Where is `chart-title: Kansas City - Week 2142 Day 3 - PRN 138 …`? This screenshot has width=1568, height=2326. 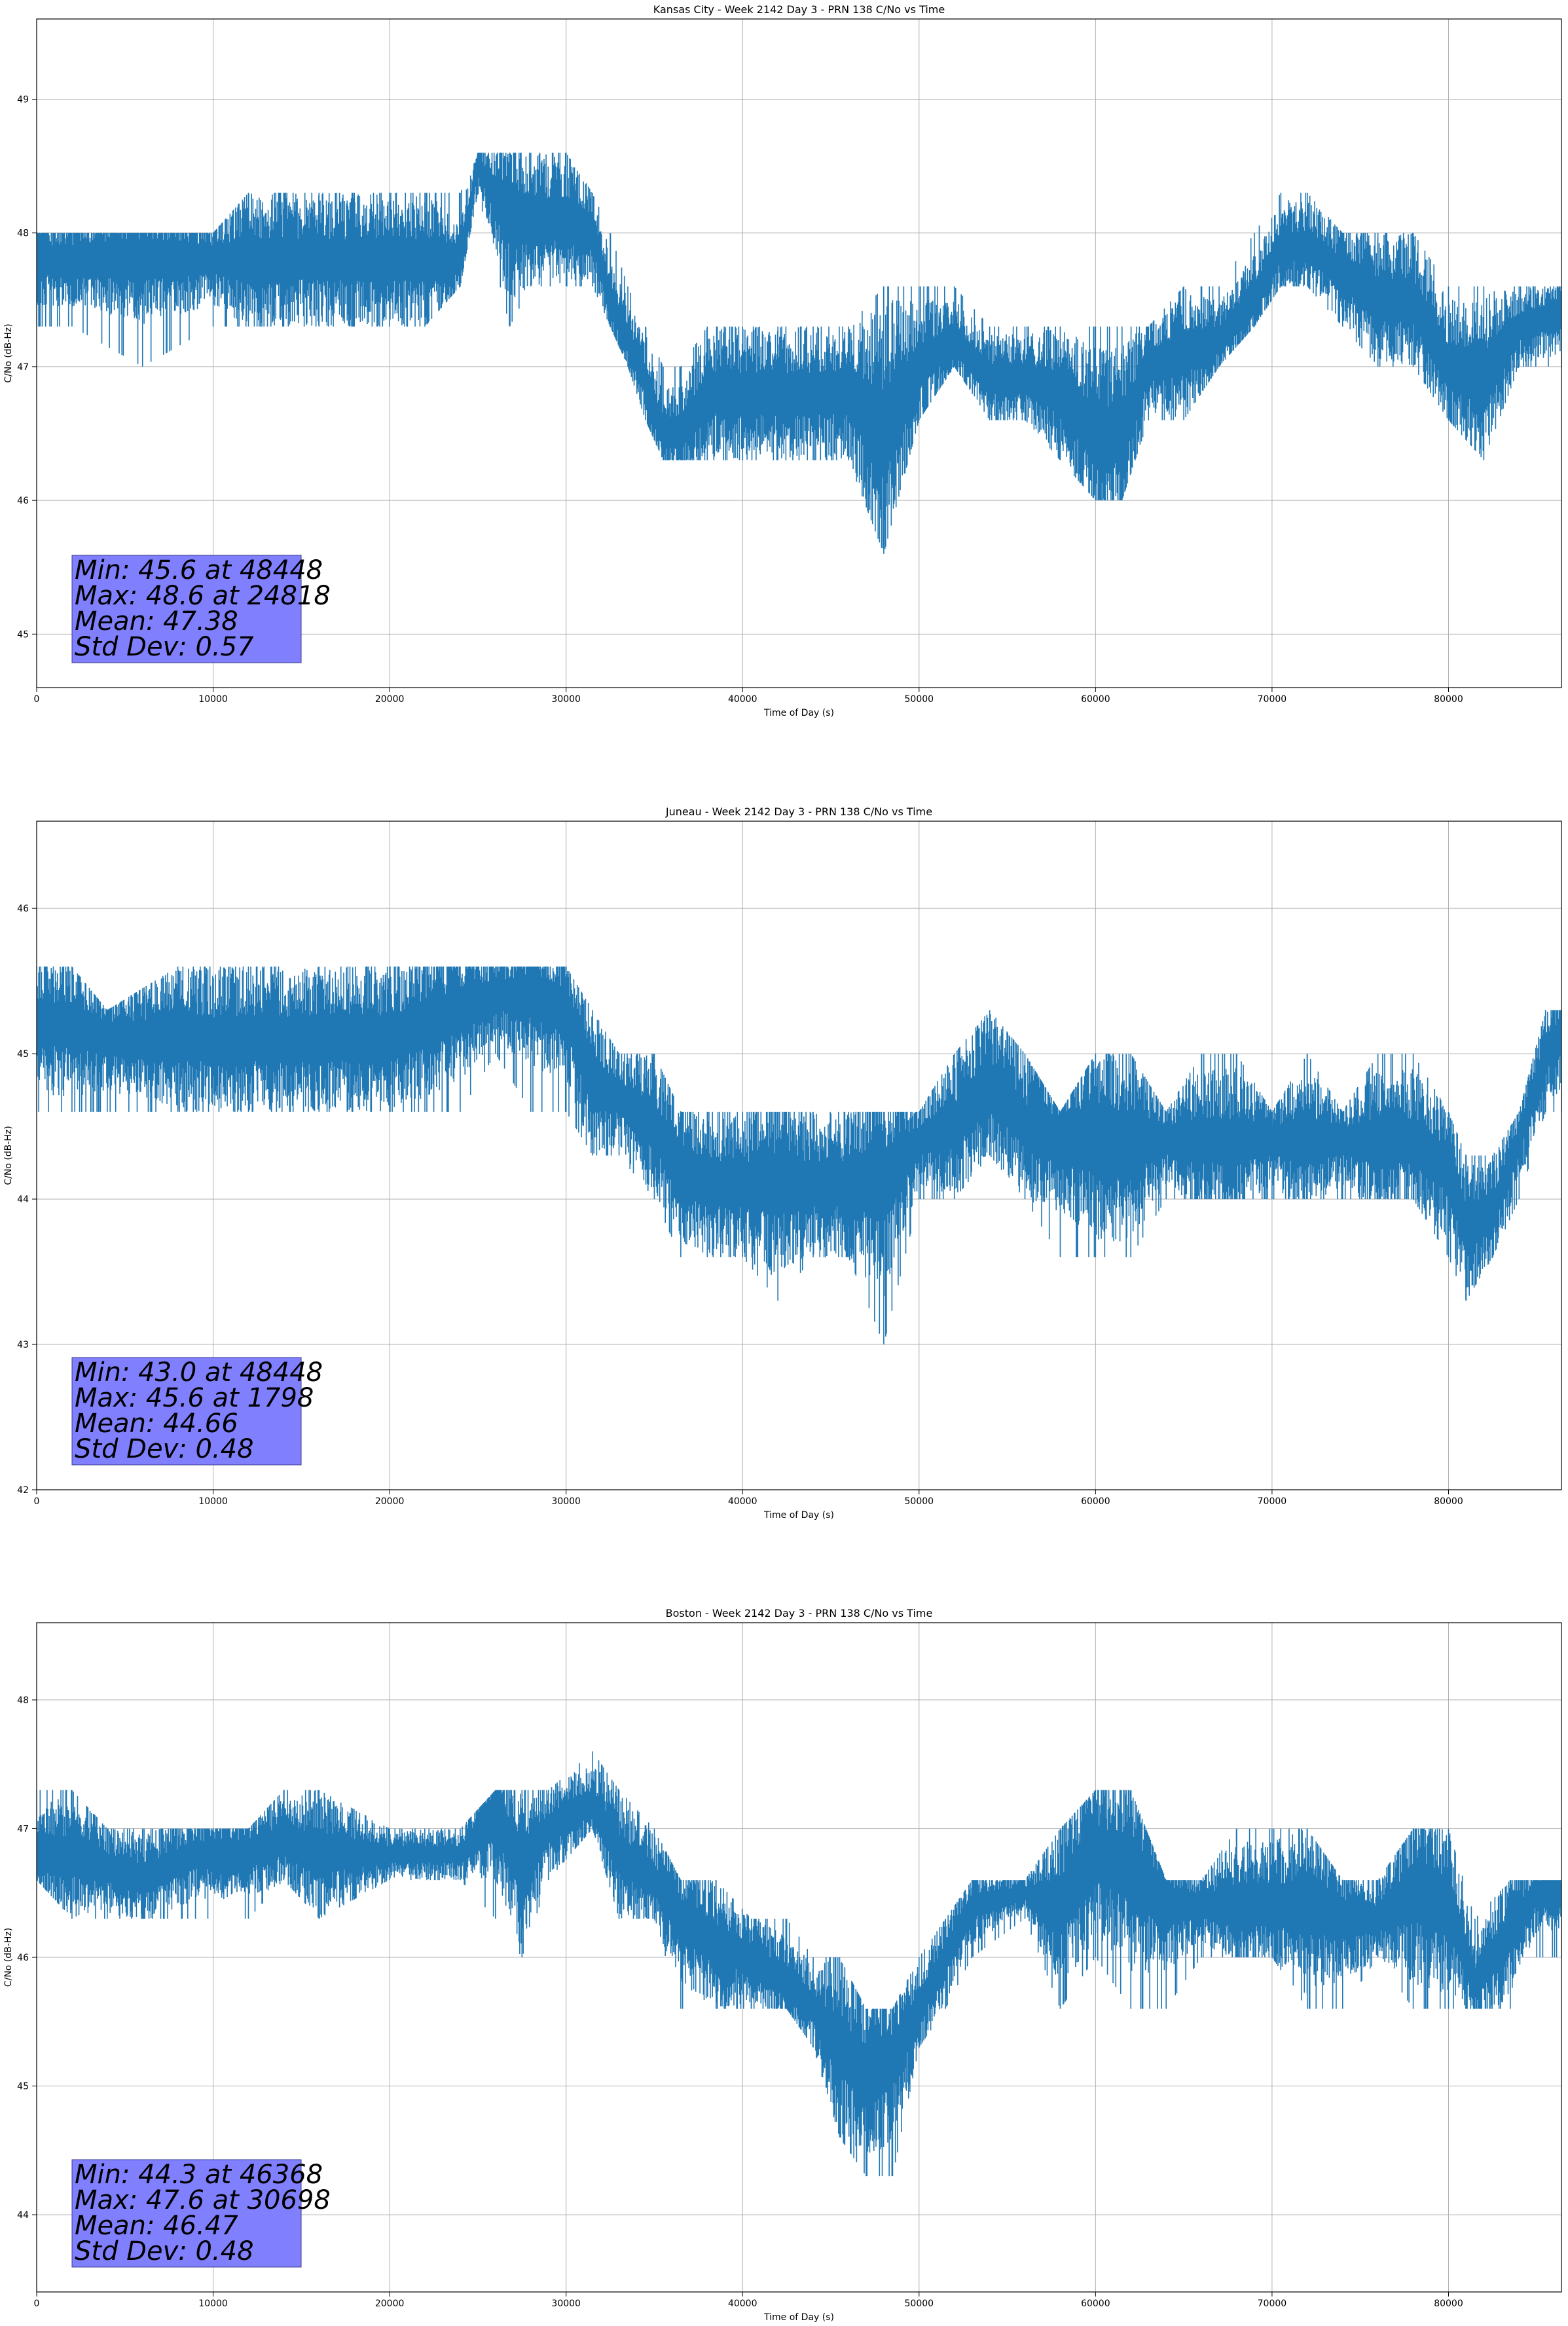
chart-title: Kansas City - Week 2142 Day 3 - PRN 138 … is located at coordinates (799, 9).